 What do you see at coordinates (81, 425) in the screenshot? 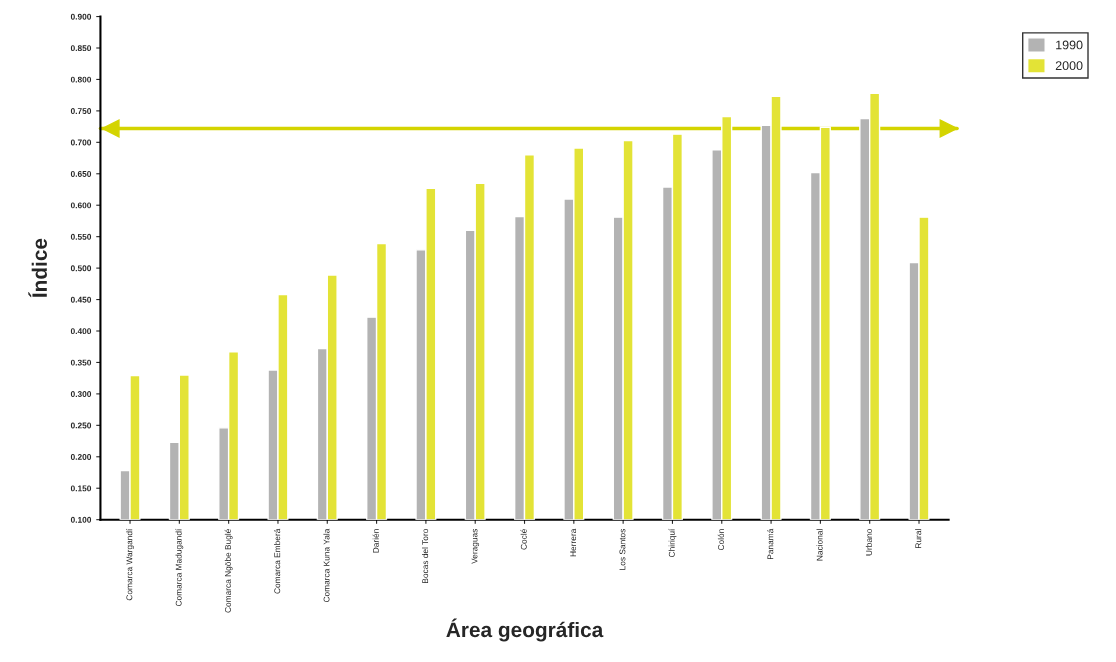
I see `y-tick-label: 0.250` at bounding box center [81, 425].